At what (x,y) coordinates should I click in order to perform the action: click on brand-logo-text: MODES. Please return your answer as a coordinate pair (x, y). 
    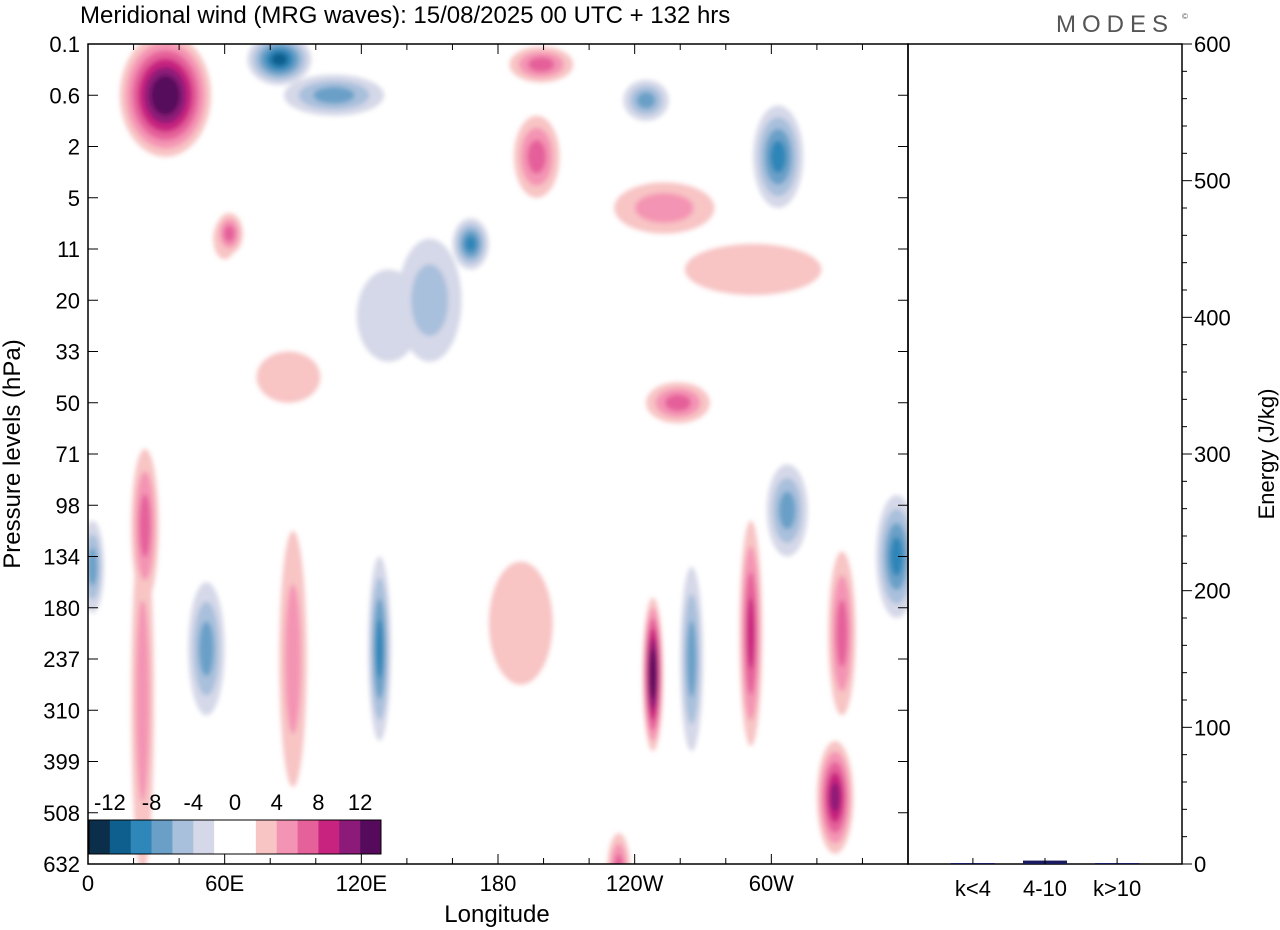
    Looking at the image, I should click on (1115, 24).